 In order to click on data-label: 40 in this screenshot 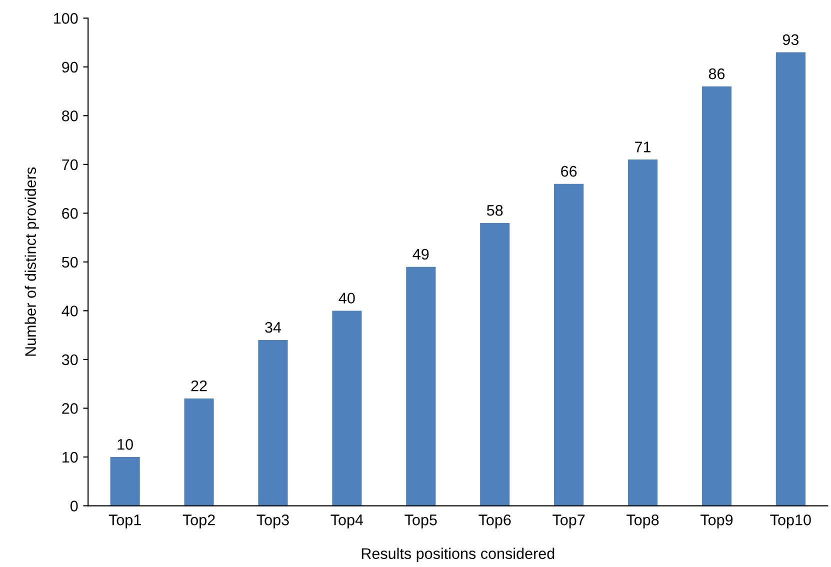, I will do `click(346, 298)`.